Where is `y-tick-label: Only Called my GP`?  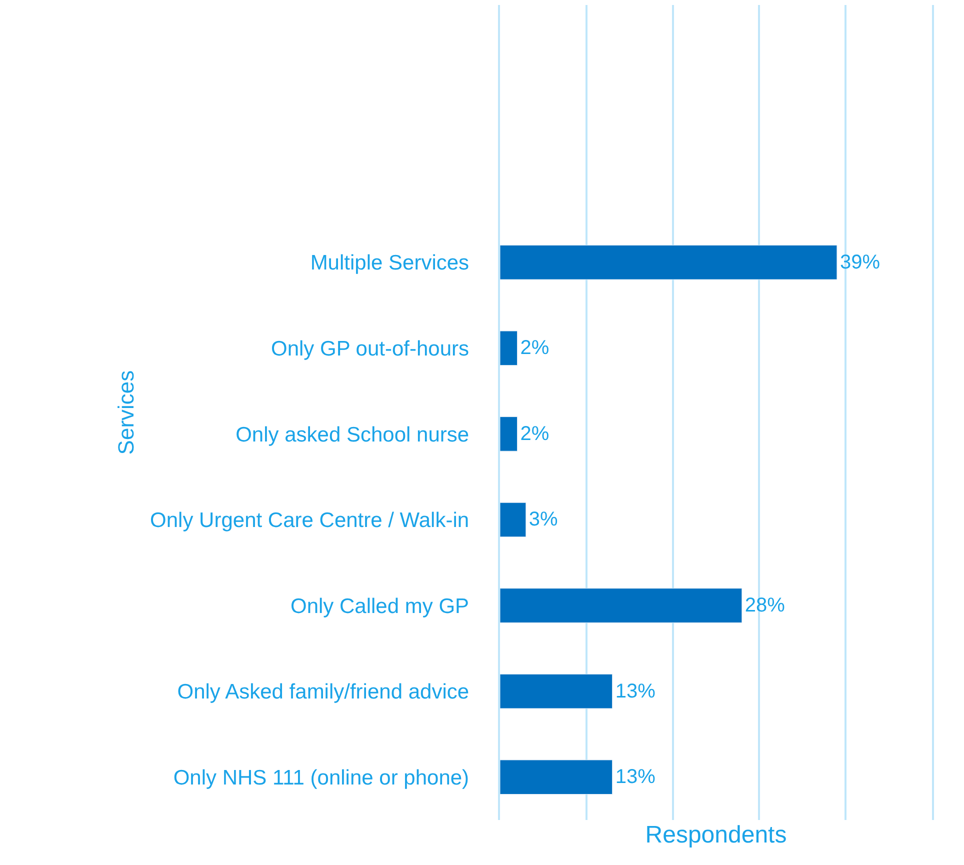
y-tick-label: Only Called my GP is located at coordinates (380, 606).